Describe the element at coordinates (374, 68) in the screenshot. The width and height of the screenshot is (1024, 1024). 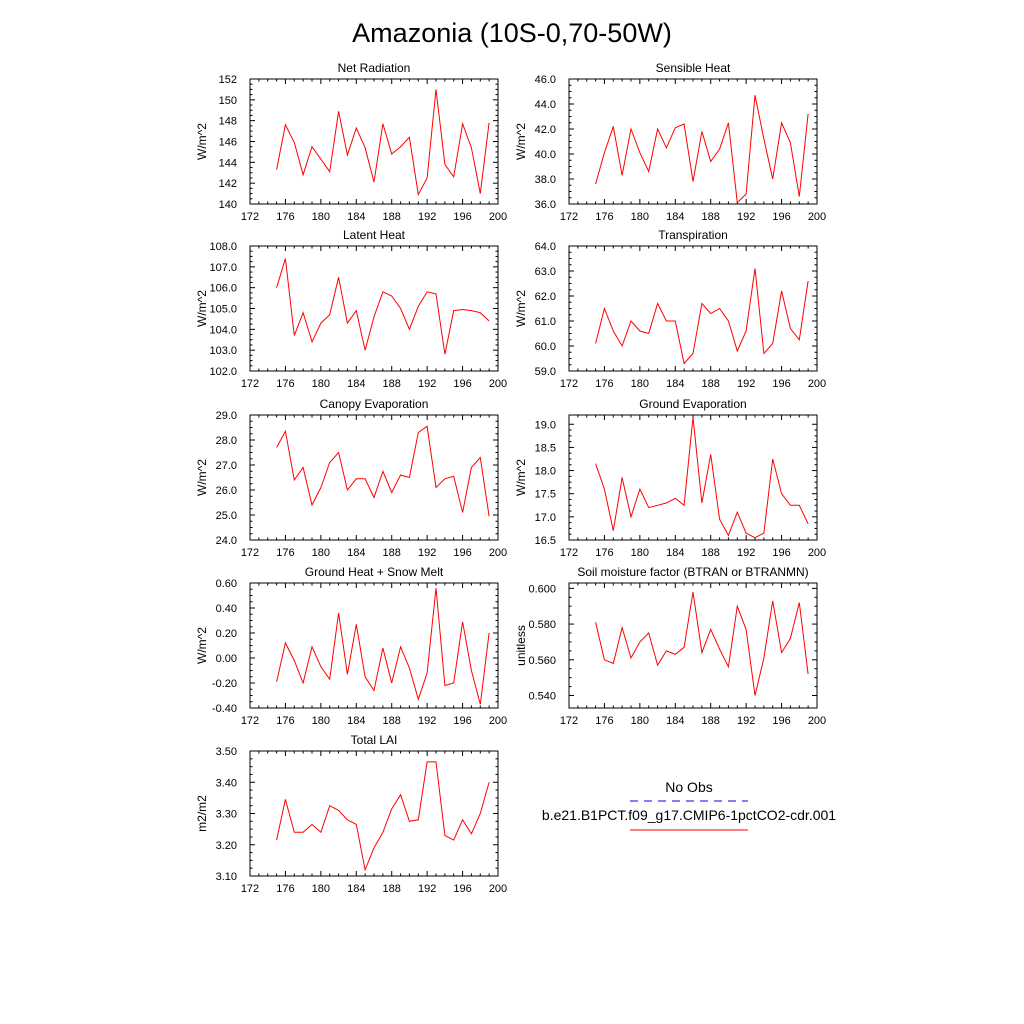
I see `panel-title: Net Radiation` at that location.